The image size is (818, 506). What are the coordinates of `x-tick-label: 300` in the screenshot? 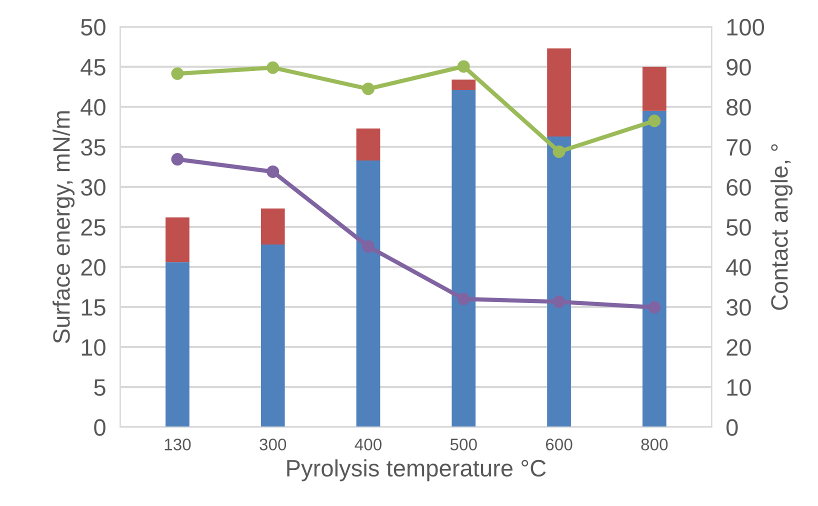 It's located at (273, 444).